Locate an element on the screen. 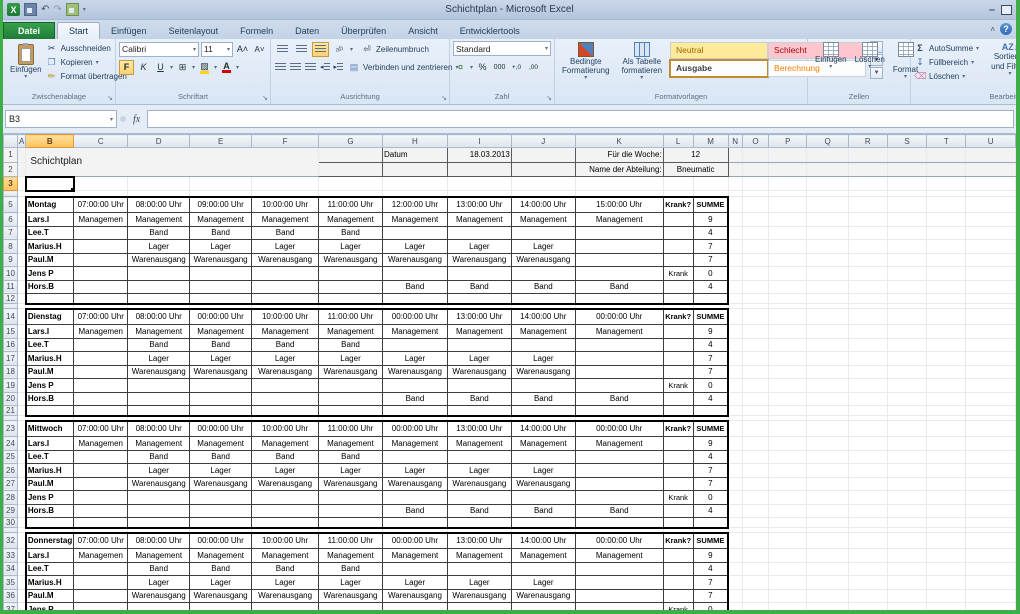 This screenshot has width=1020, height=614. tab-seitenlayout: Seitenlayout is located at coordinates (193, 31).